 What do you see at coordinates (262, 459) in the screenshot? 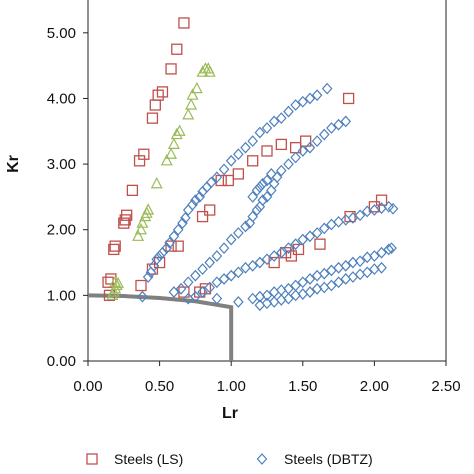
I see `legend-marker` at bounding box center [262, 459].